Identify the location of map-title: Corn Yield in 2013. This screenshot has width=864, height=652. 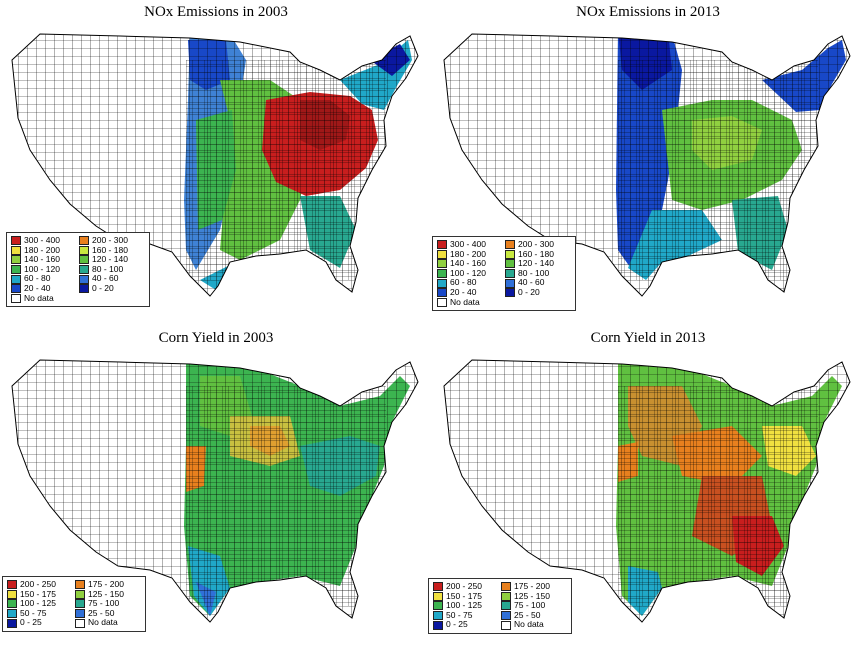
(648, 338).